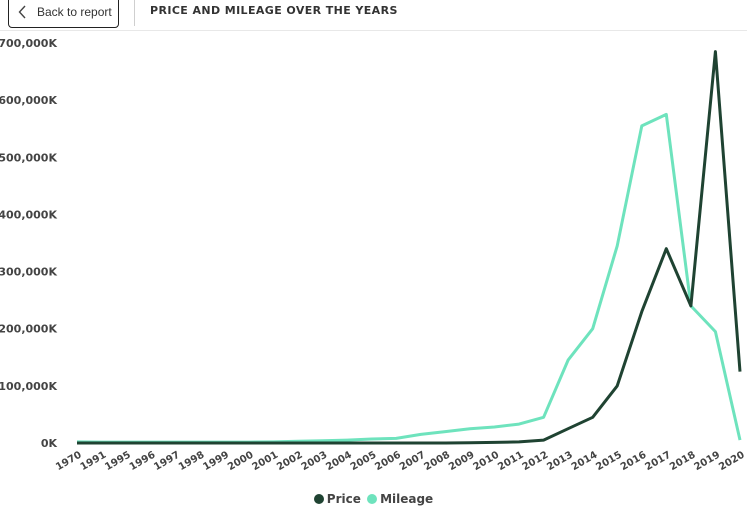 This screenshot has width=747, height=513. What do you see at coordinates (413, 461) in the screenshot?
I see `x-tick-label: 2007` at bounding box center [413, 461].